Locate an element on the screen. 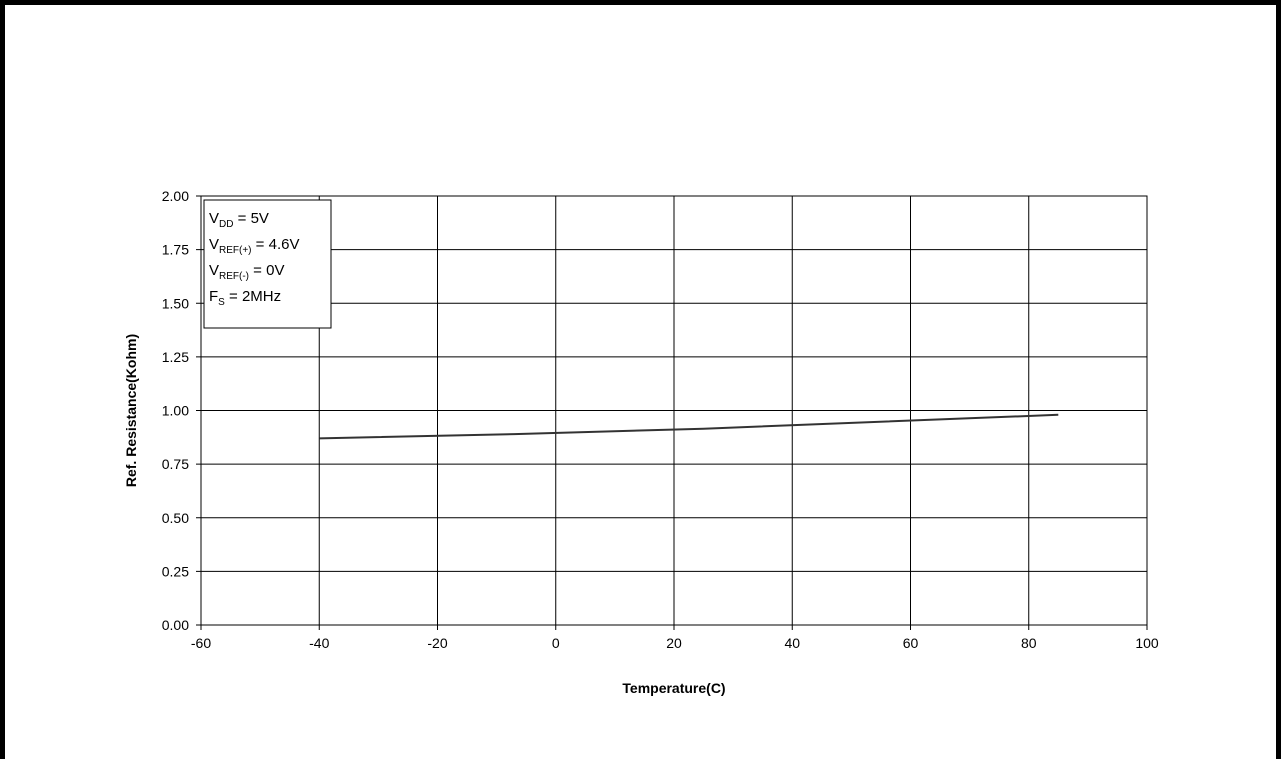  x-tick-label: 60 is located at coordinates (911, 643).